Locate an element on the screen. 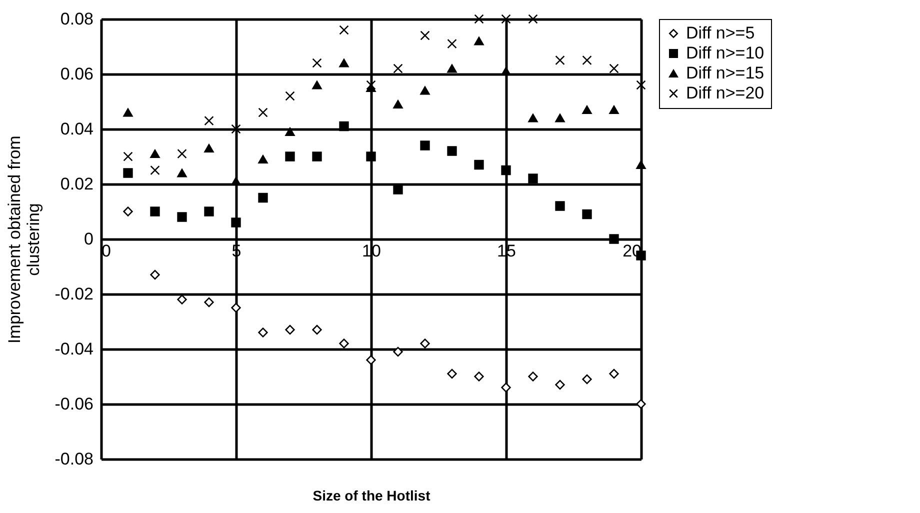 The height and width of the screenshot is (513, 920). y-tick-label: 0 is located at coordinates (89, 239).